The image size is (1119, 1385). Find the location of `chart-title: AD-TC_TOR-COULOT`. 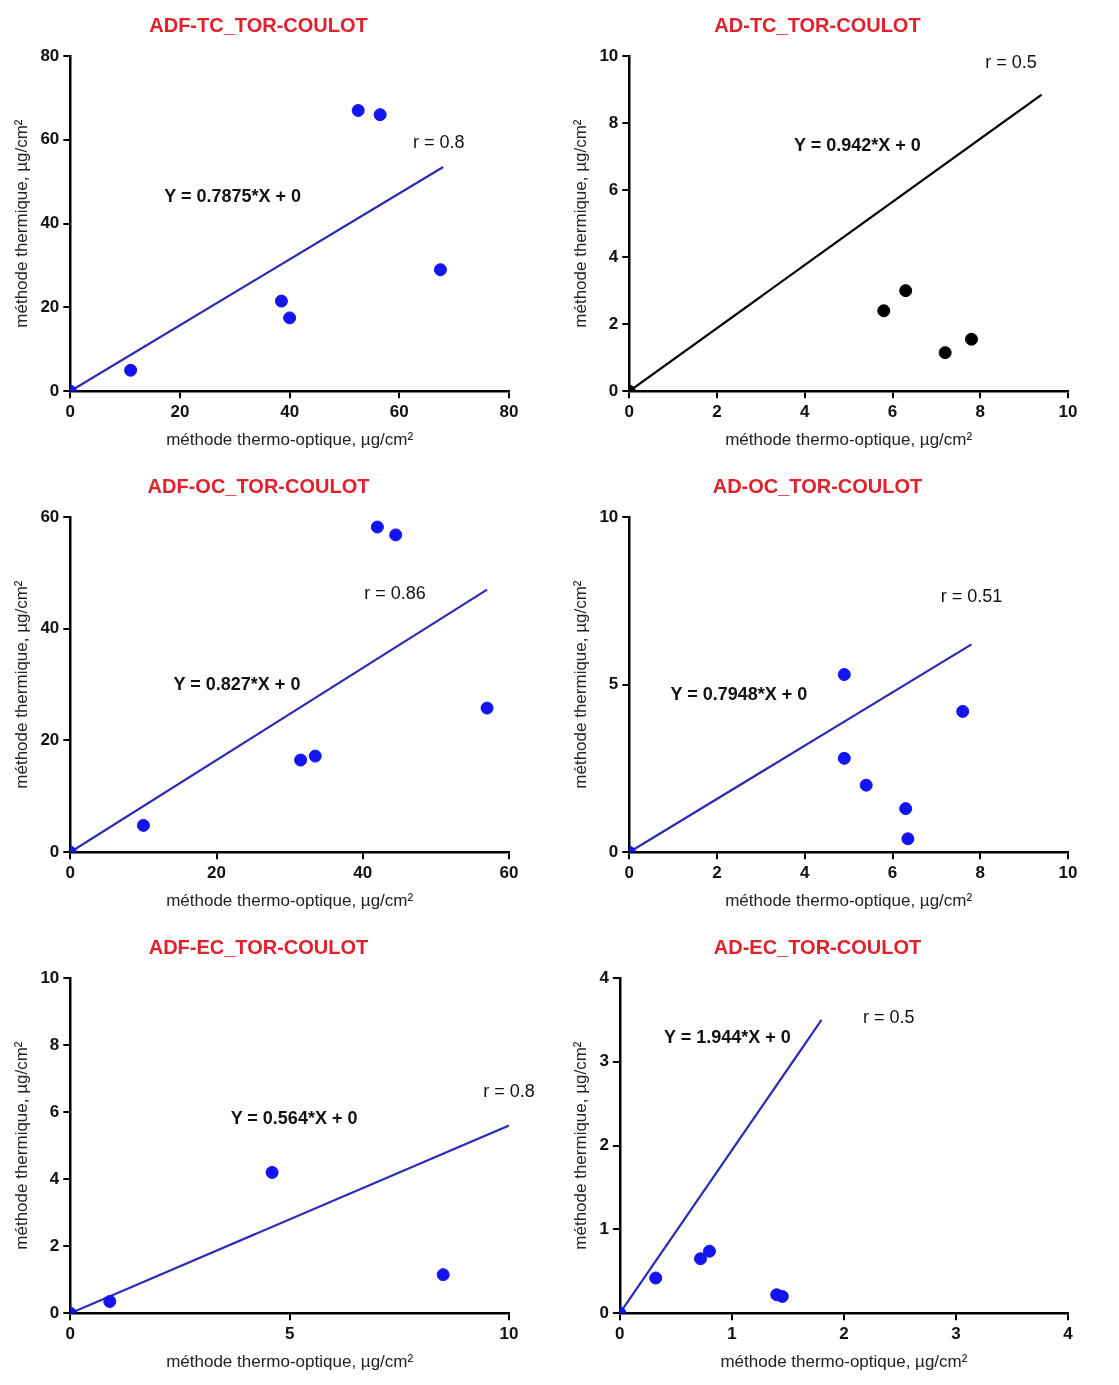

chart-title: AD-TC_TOR-COULOT is located at coordinates (817, 24).